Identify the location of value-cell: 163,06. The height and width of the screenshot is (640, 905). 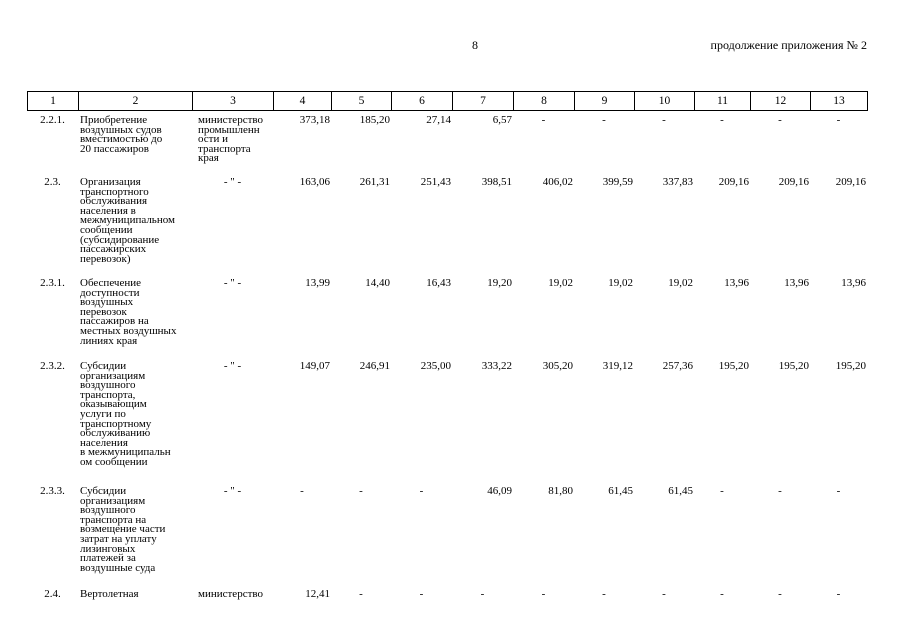
(314, 182).